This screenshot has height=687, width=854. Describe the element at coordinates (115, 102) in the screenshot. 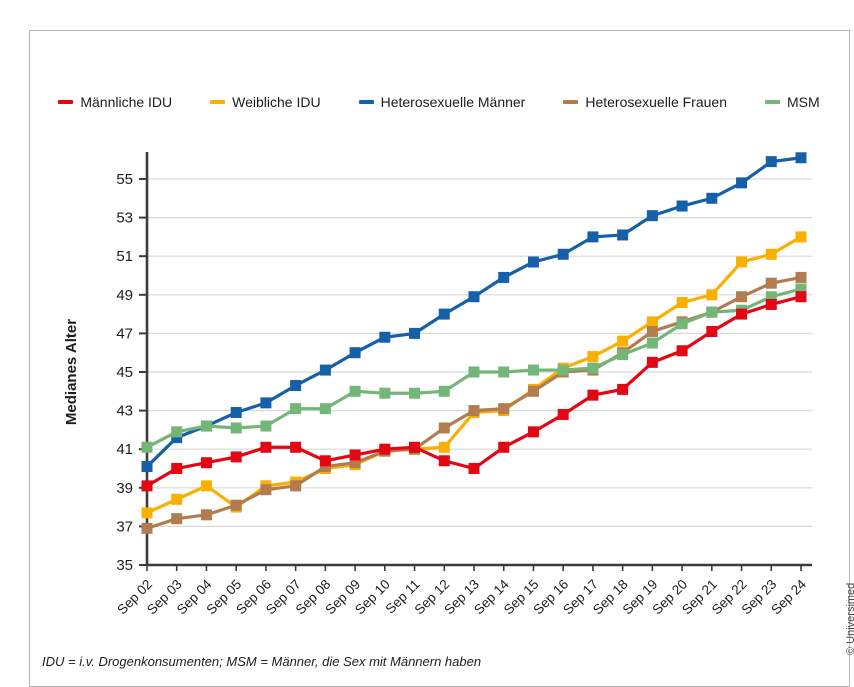

I see `legend-item-0: Männliche IDU` at that location.